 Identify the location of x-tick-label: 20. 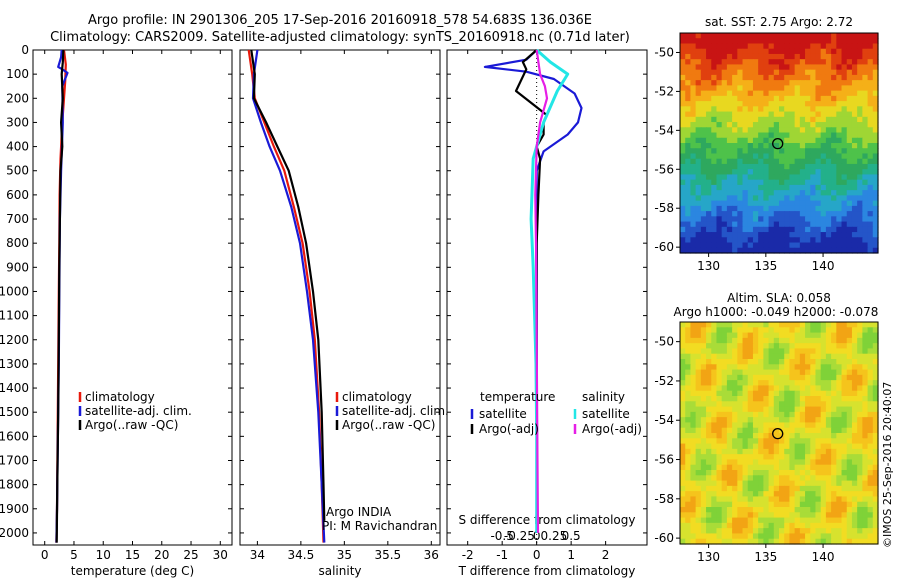
(161, 555).